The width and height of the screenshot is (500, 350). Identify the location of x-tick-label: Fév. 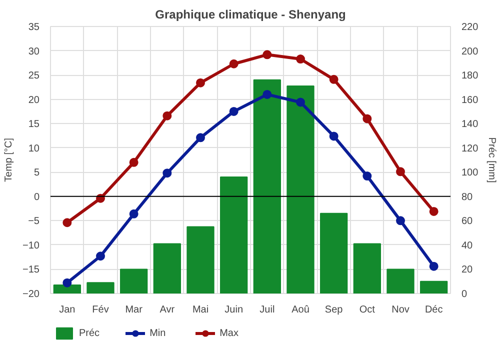
(100, 310).